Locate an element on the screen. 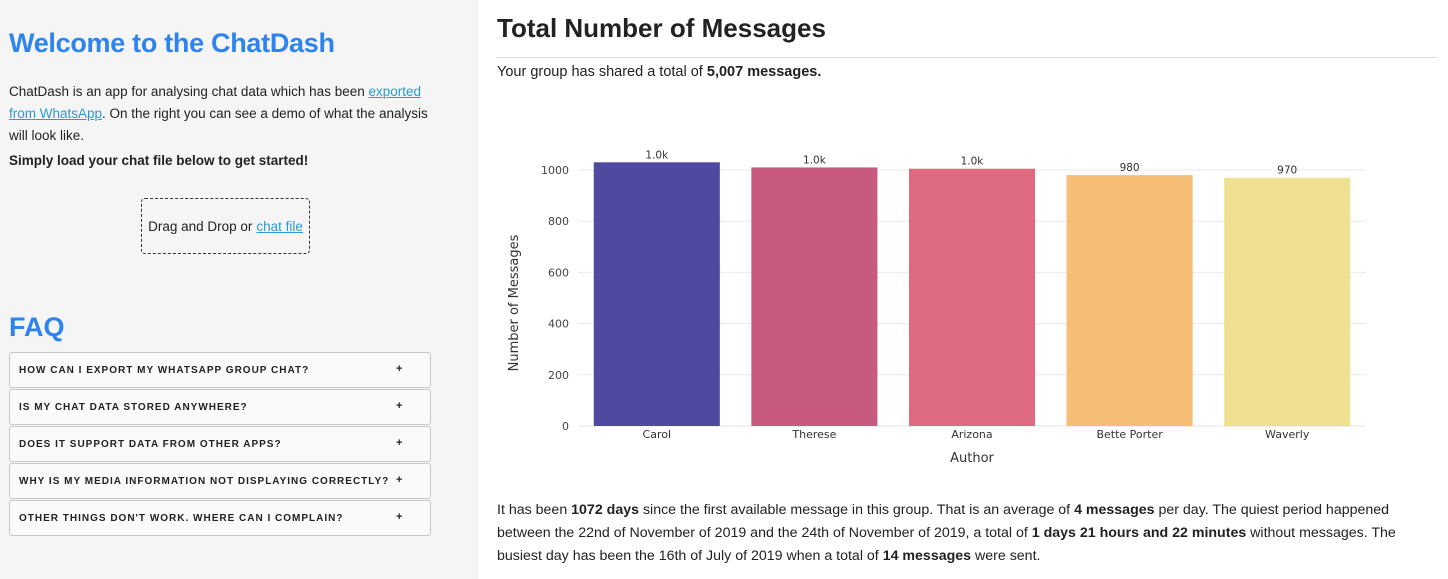 The width and height of the screenshot is (1448, 579). x-tick-label: Arizona is located at coordinates (971, 434).